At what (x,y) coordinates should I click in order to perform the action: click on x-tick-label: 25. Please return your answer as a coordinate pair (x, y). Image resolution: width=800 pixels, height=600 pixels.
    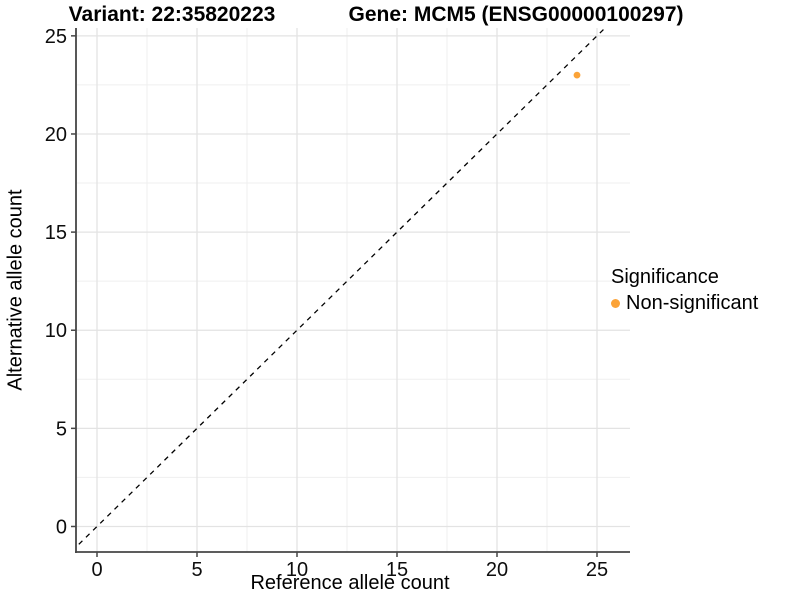
    Looking at the image, I should click on (597, 570).